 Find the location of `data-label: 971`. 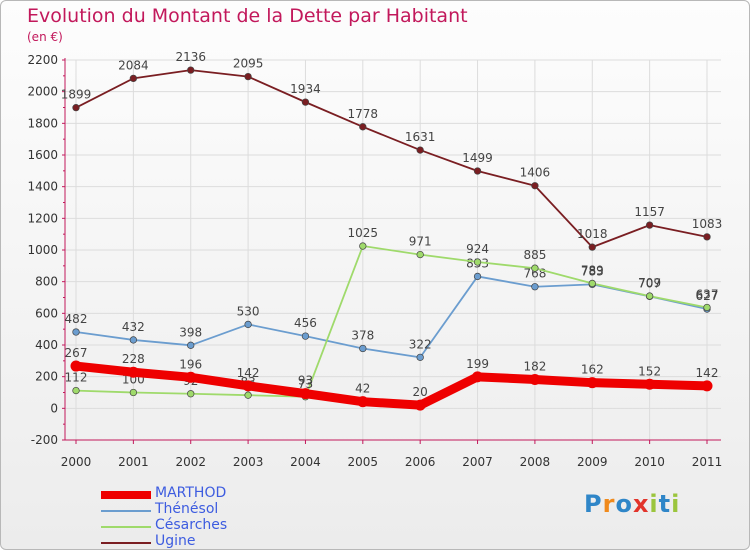

data-label: 971 is located at coordinates (420, 242).